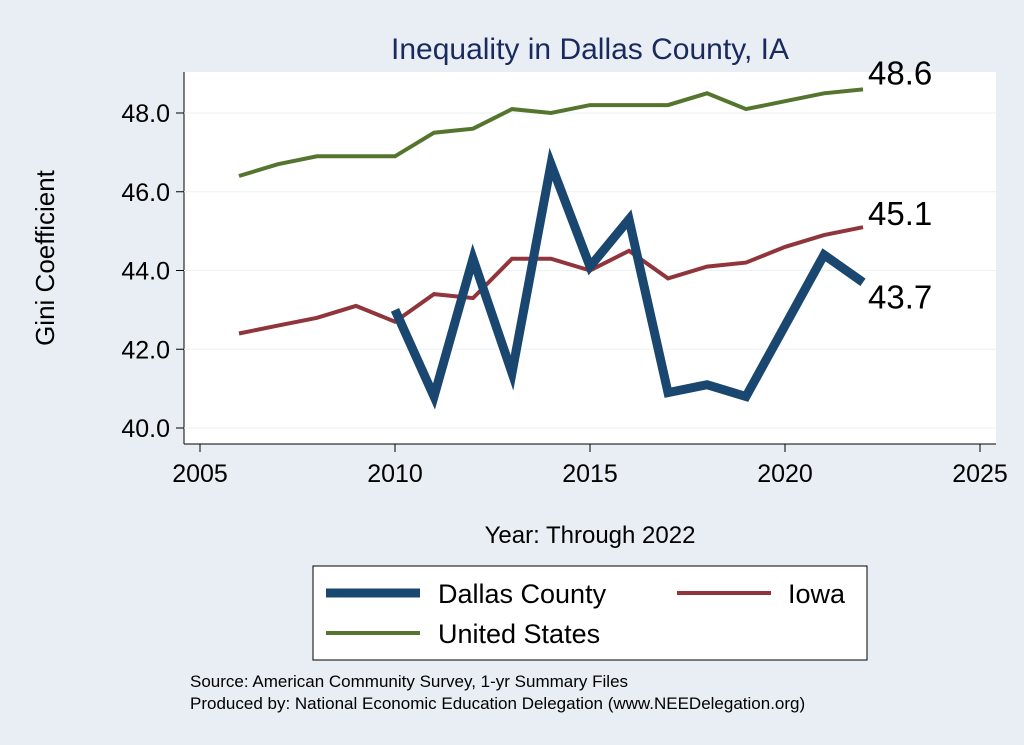 The height and width of the screenshot is (745, 1024). Describe the element at coordinates (395, 474) in the screenshot. I see `x-tick-label: 2010` at that location.